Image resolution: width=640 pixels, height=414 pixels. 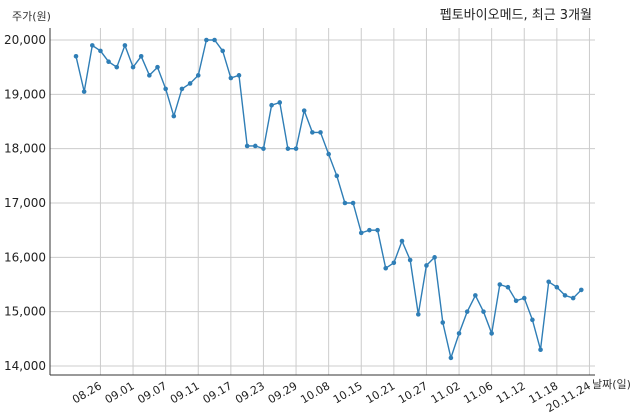 I want to click on x-tick-label: 09.23, so click(x=250, y=392).